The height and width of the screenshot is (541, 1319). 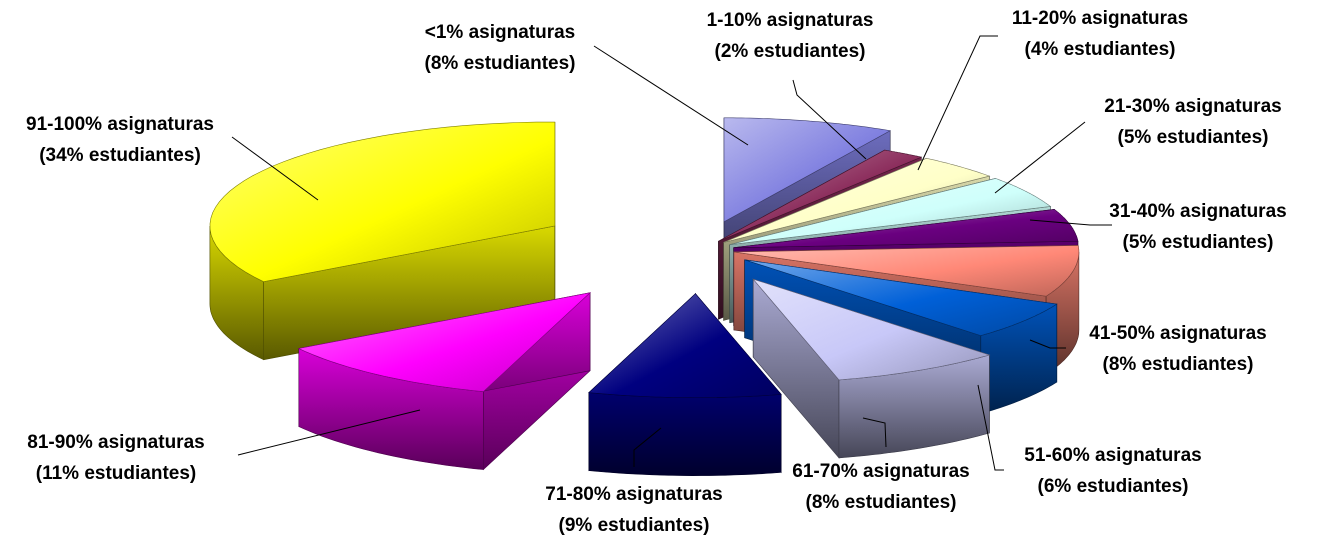 I want to click on slice-label-10-range: 91-100% asignaturas, so click(x=120, y=124).